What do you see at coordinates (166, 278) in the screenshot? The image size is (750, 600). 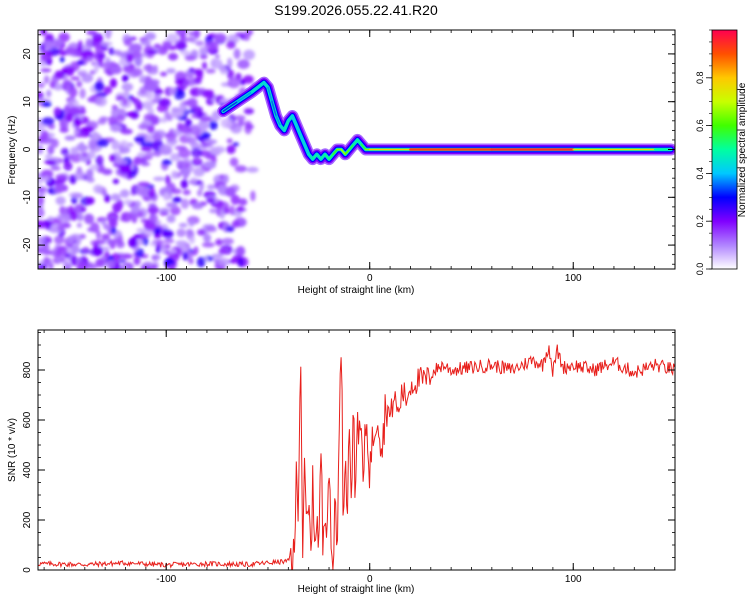 I see `x-tick-label: -100` at bounding box center [166, 278].